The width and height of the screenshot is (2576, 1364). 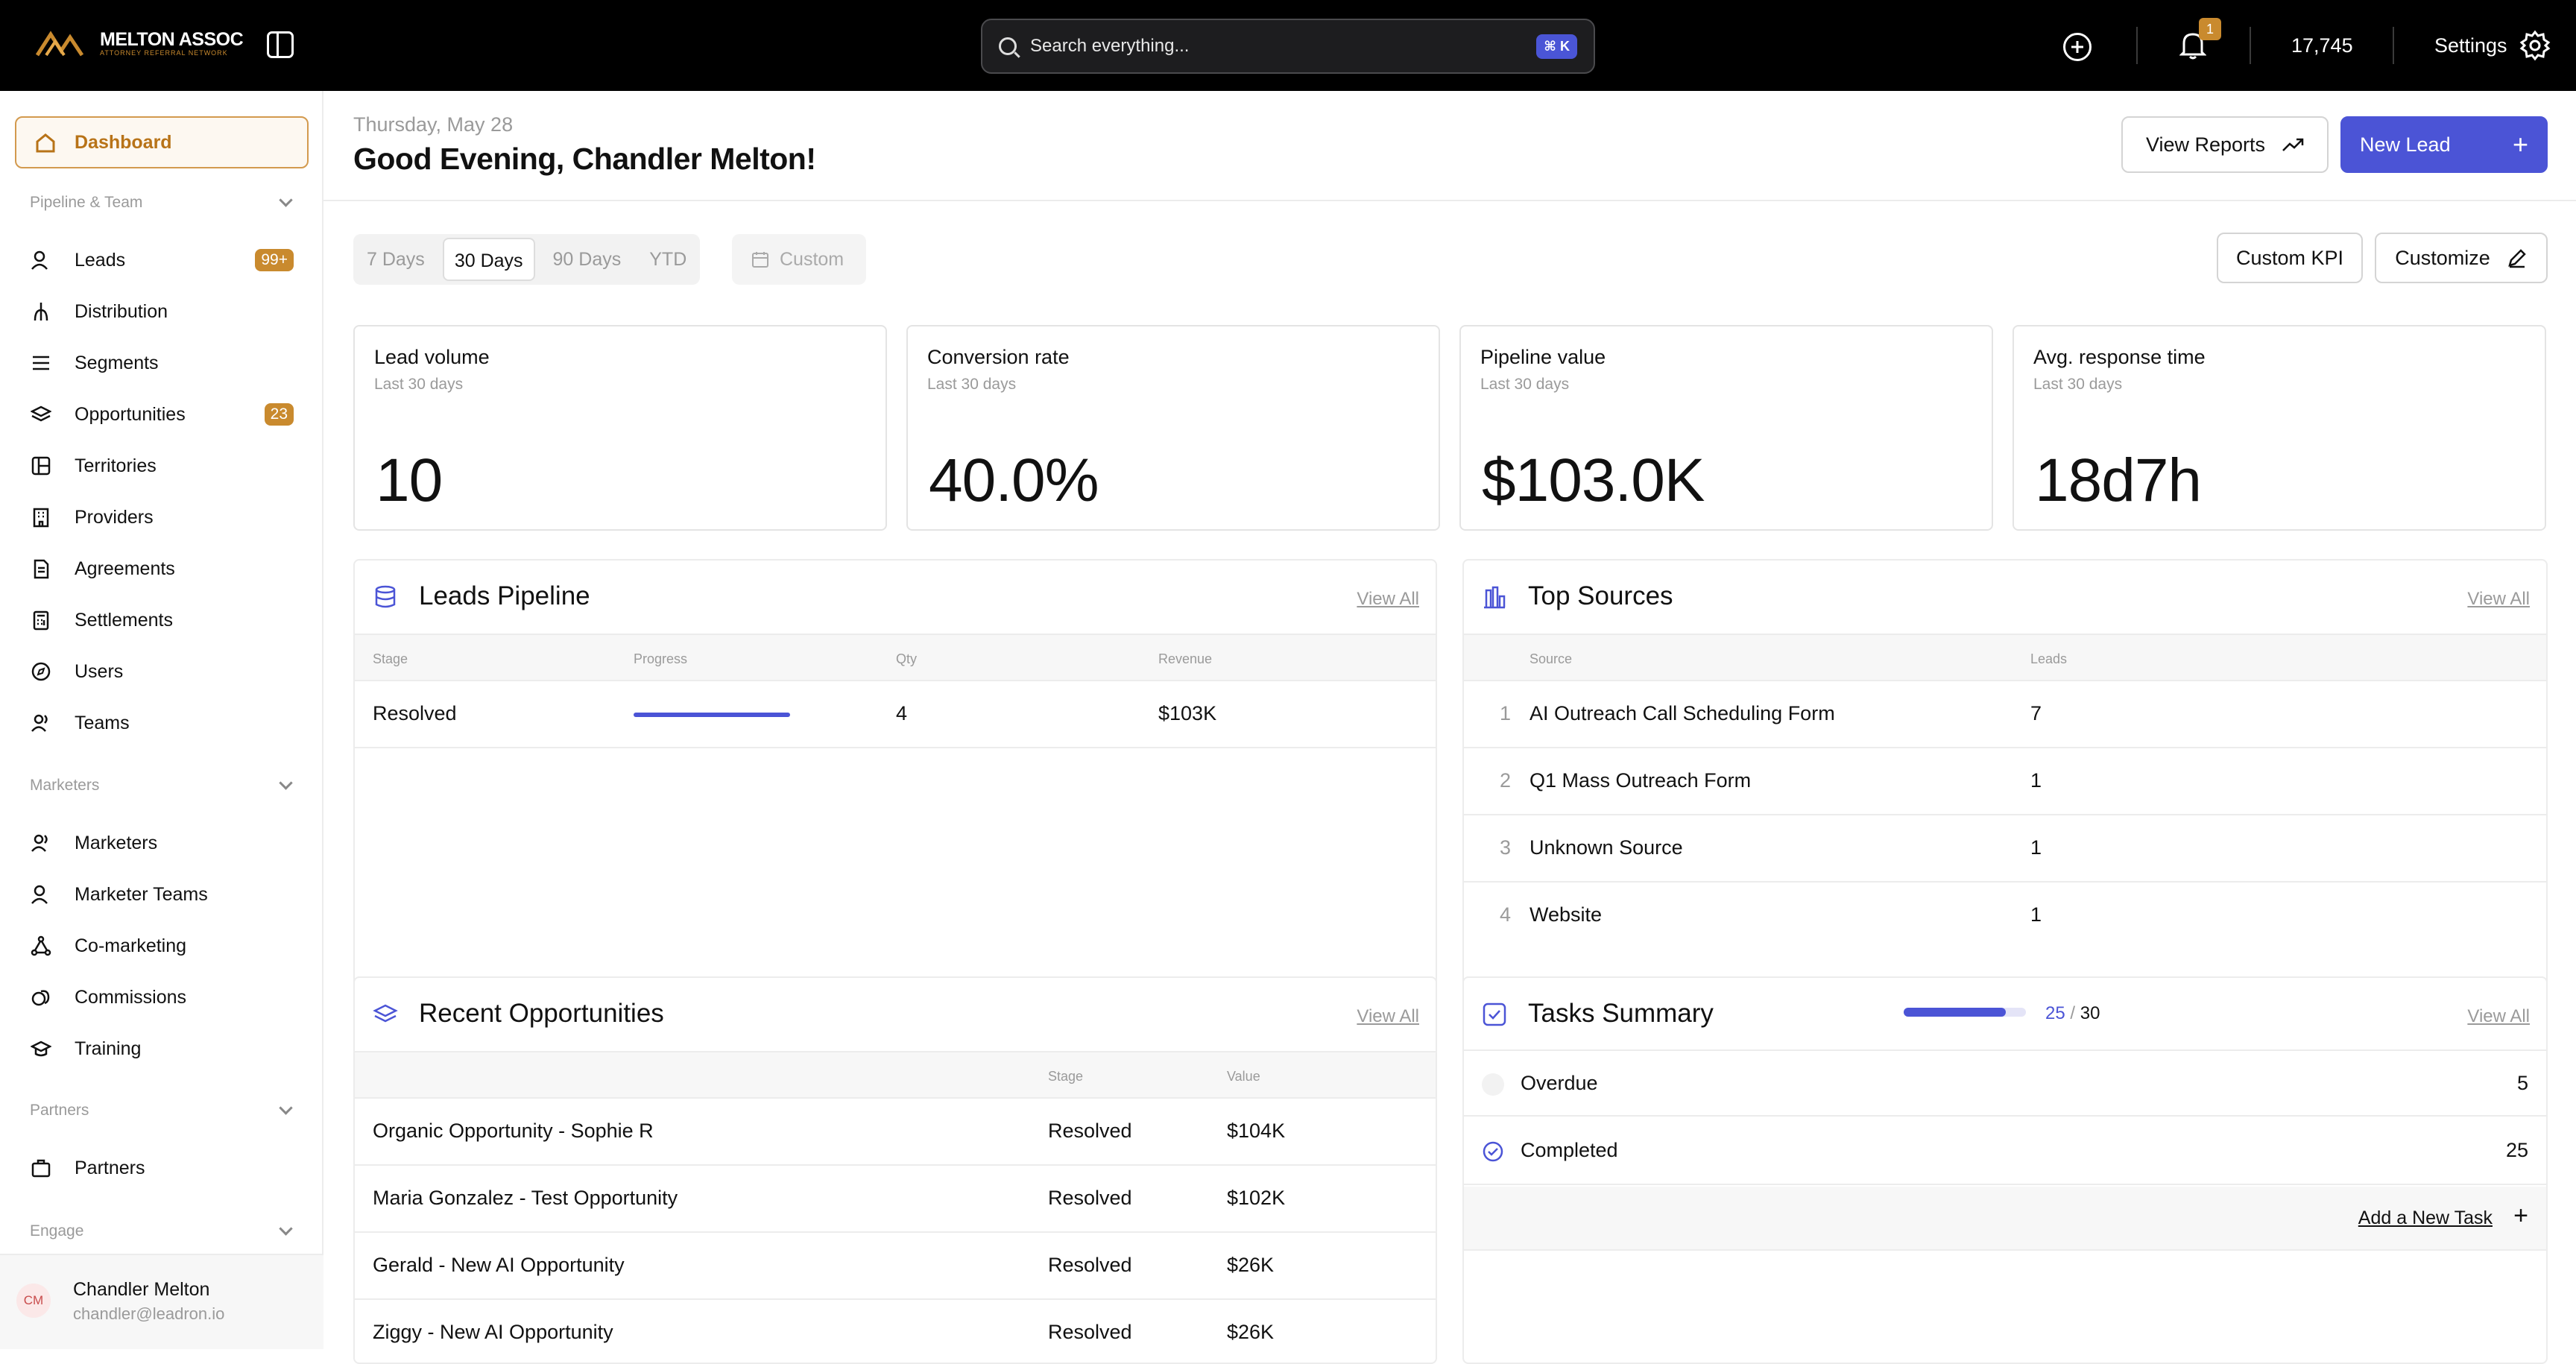 I want to click on kpi-value: 18d7h, so click(x=2118, y=480).